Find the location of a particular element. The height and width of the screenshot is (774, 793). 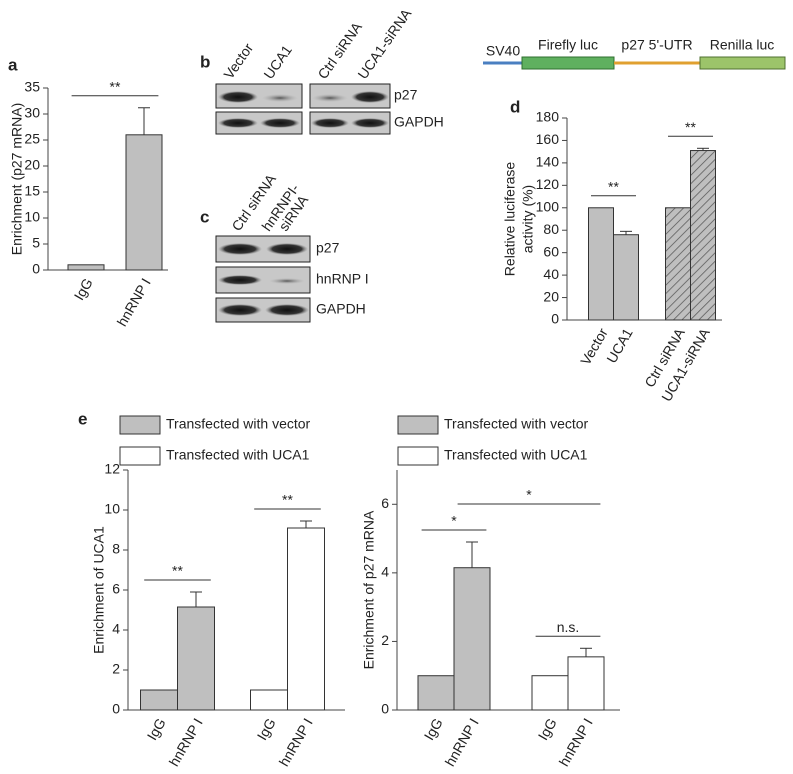

y-tick-label: 180 is located at coordinates (548, 117).